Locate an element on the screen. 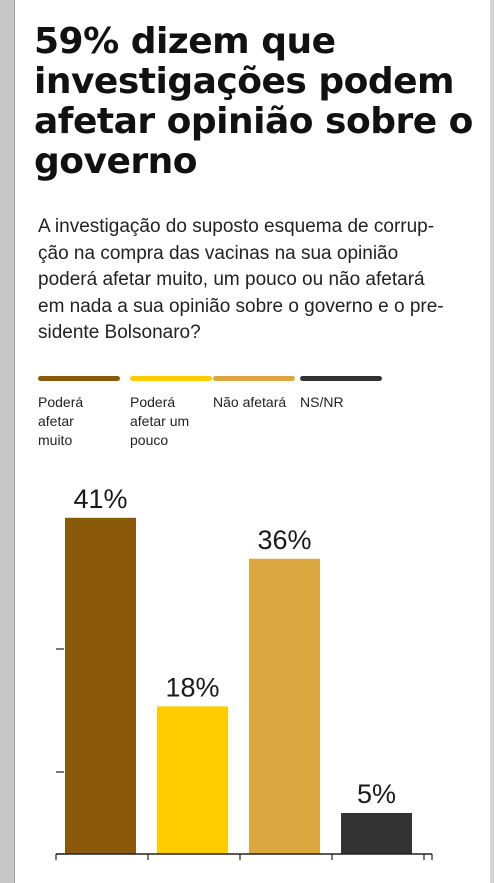 This screenshot has width=494, height=883. data-label: 36% is located at coordinates (284, 540).